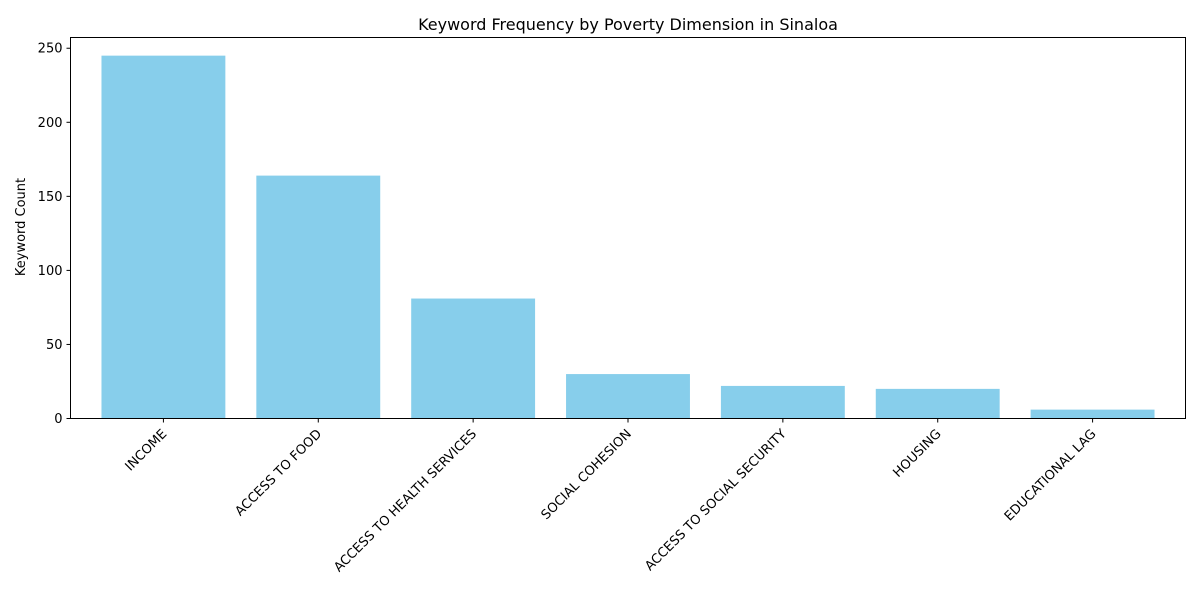  Describe the element at coordinates (163, 237) in the screenshot. I see `bar-income` at that location.